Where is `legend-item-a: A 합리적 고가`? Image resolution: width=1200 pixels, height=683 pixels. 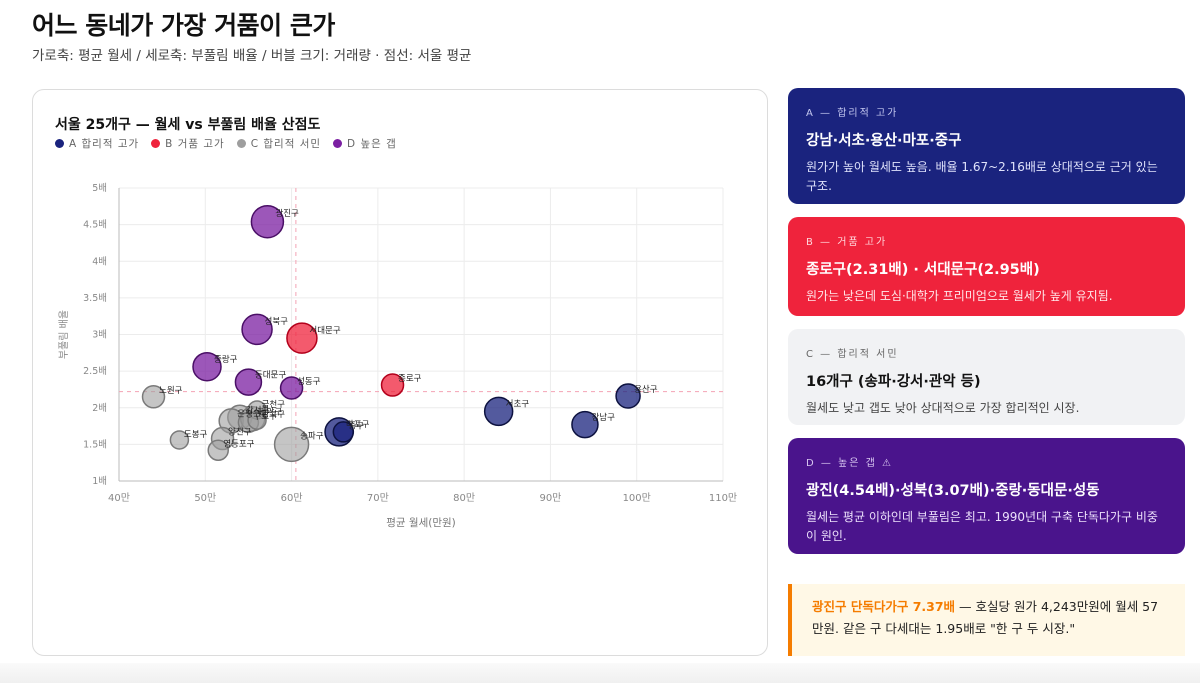 legend-item-a: A 합리적 고가 is located at coordinates (97, 143).